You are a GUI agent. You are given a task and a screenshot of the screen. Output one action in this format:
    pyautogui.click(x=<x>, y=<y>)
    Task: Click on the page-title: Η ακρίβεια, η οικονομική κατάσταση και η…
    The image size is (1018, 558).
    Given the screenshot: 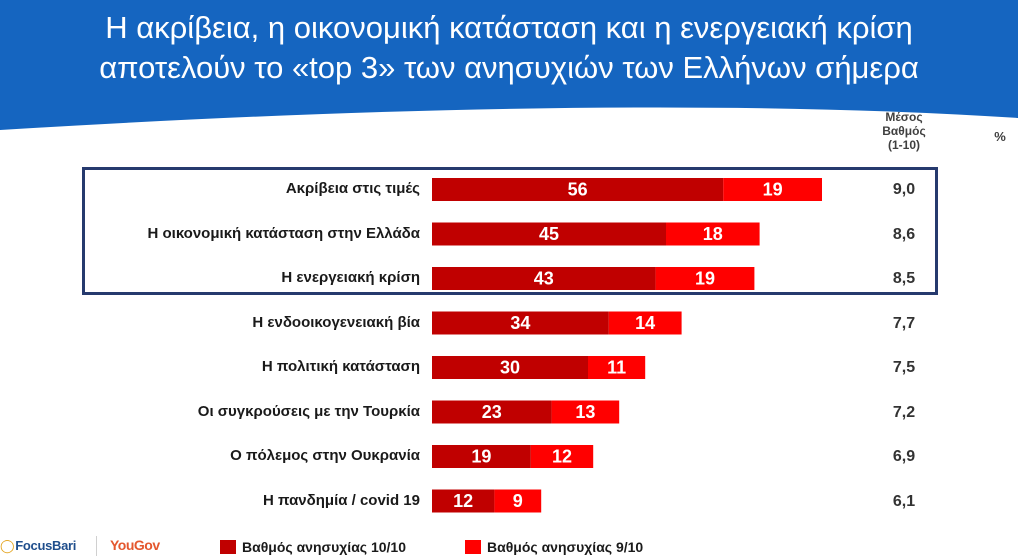 What is the action you would take?
    pyautogui.click(x=509, y=48)
    